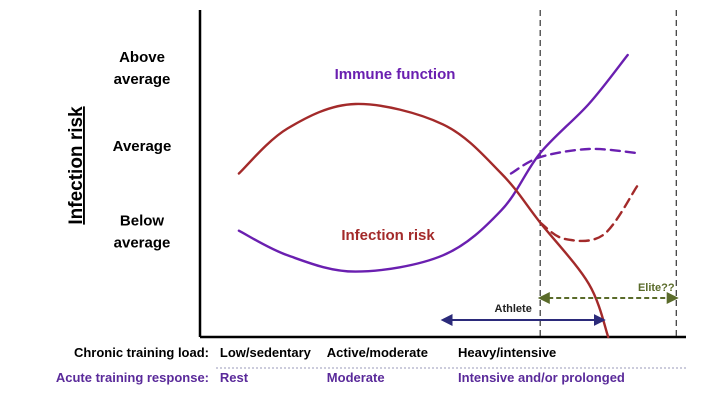 The image size is (720, 405). I want to click on y-tick-label: Average, so click(142, 146).